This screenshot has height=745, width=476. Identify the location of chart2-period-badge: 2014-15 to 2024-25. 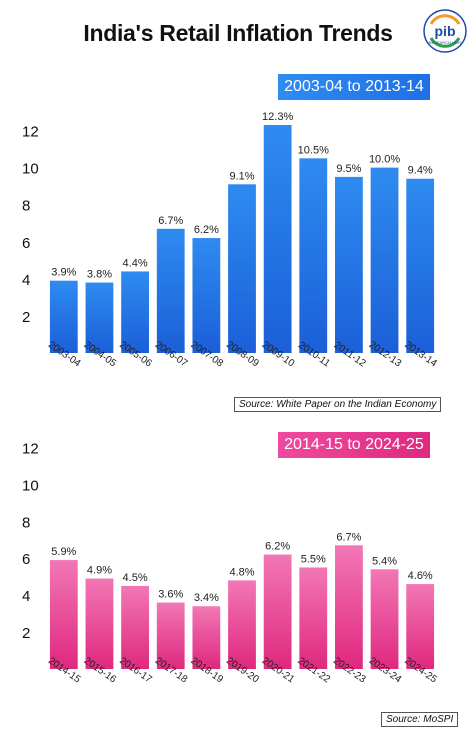
(354, 445).